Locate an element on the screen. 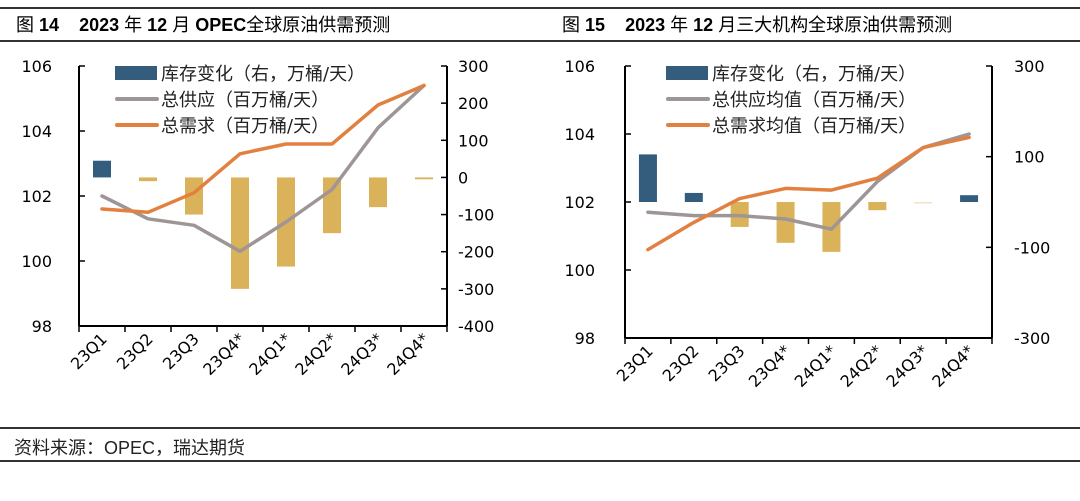 The image size is (1080, 501). figure-14-title: 图 14 2023 年 12 月 OPEC全球原油供需预测 is located at coordinates (203, 24).